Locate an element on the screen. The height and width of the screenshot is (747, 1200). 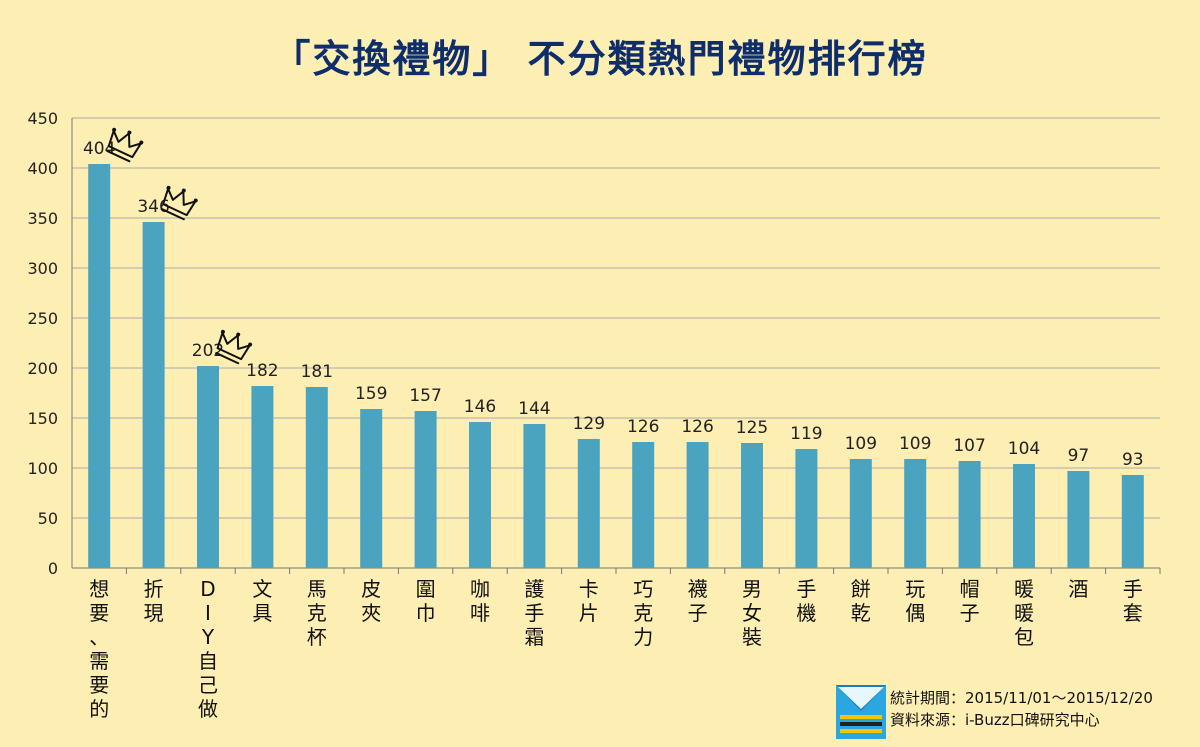
data-label: 104 is located at coordinates (1024, 449).